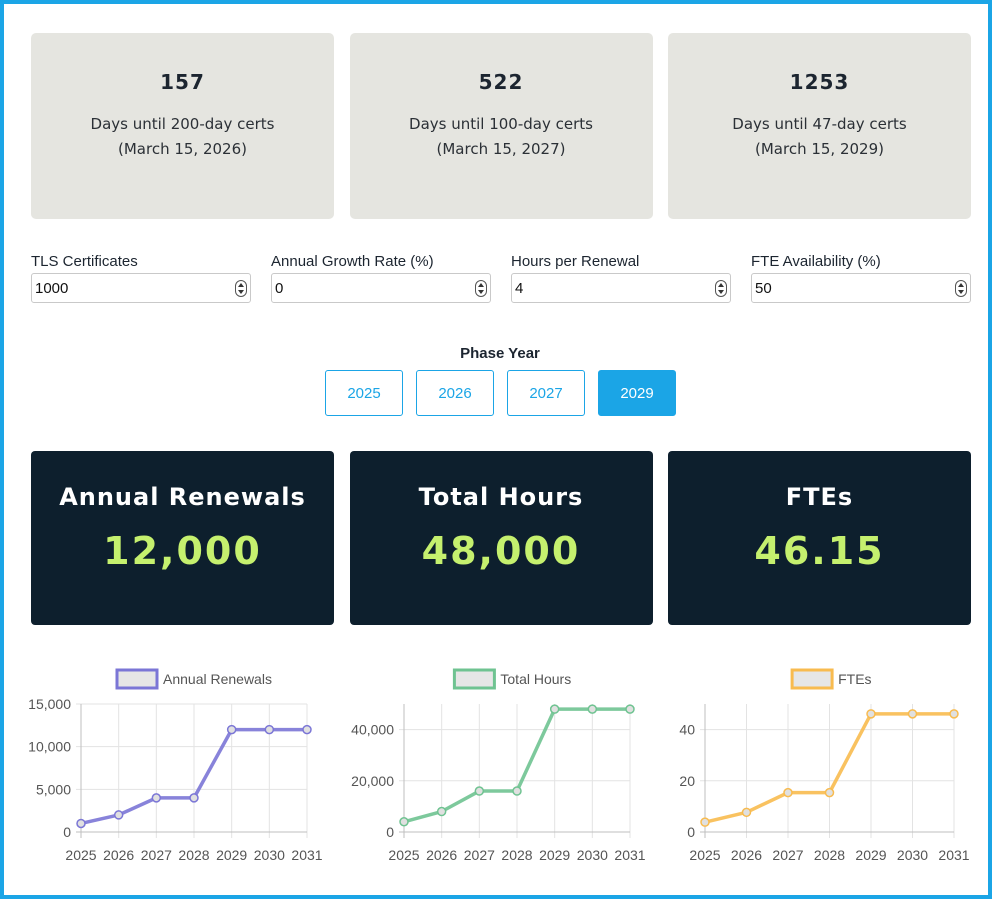 The image size is (992, 899). Describe the element at coordinates (500, 353) in the screenshot. I see `phase-year-title: Phase Year` at that location.